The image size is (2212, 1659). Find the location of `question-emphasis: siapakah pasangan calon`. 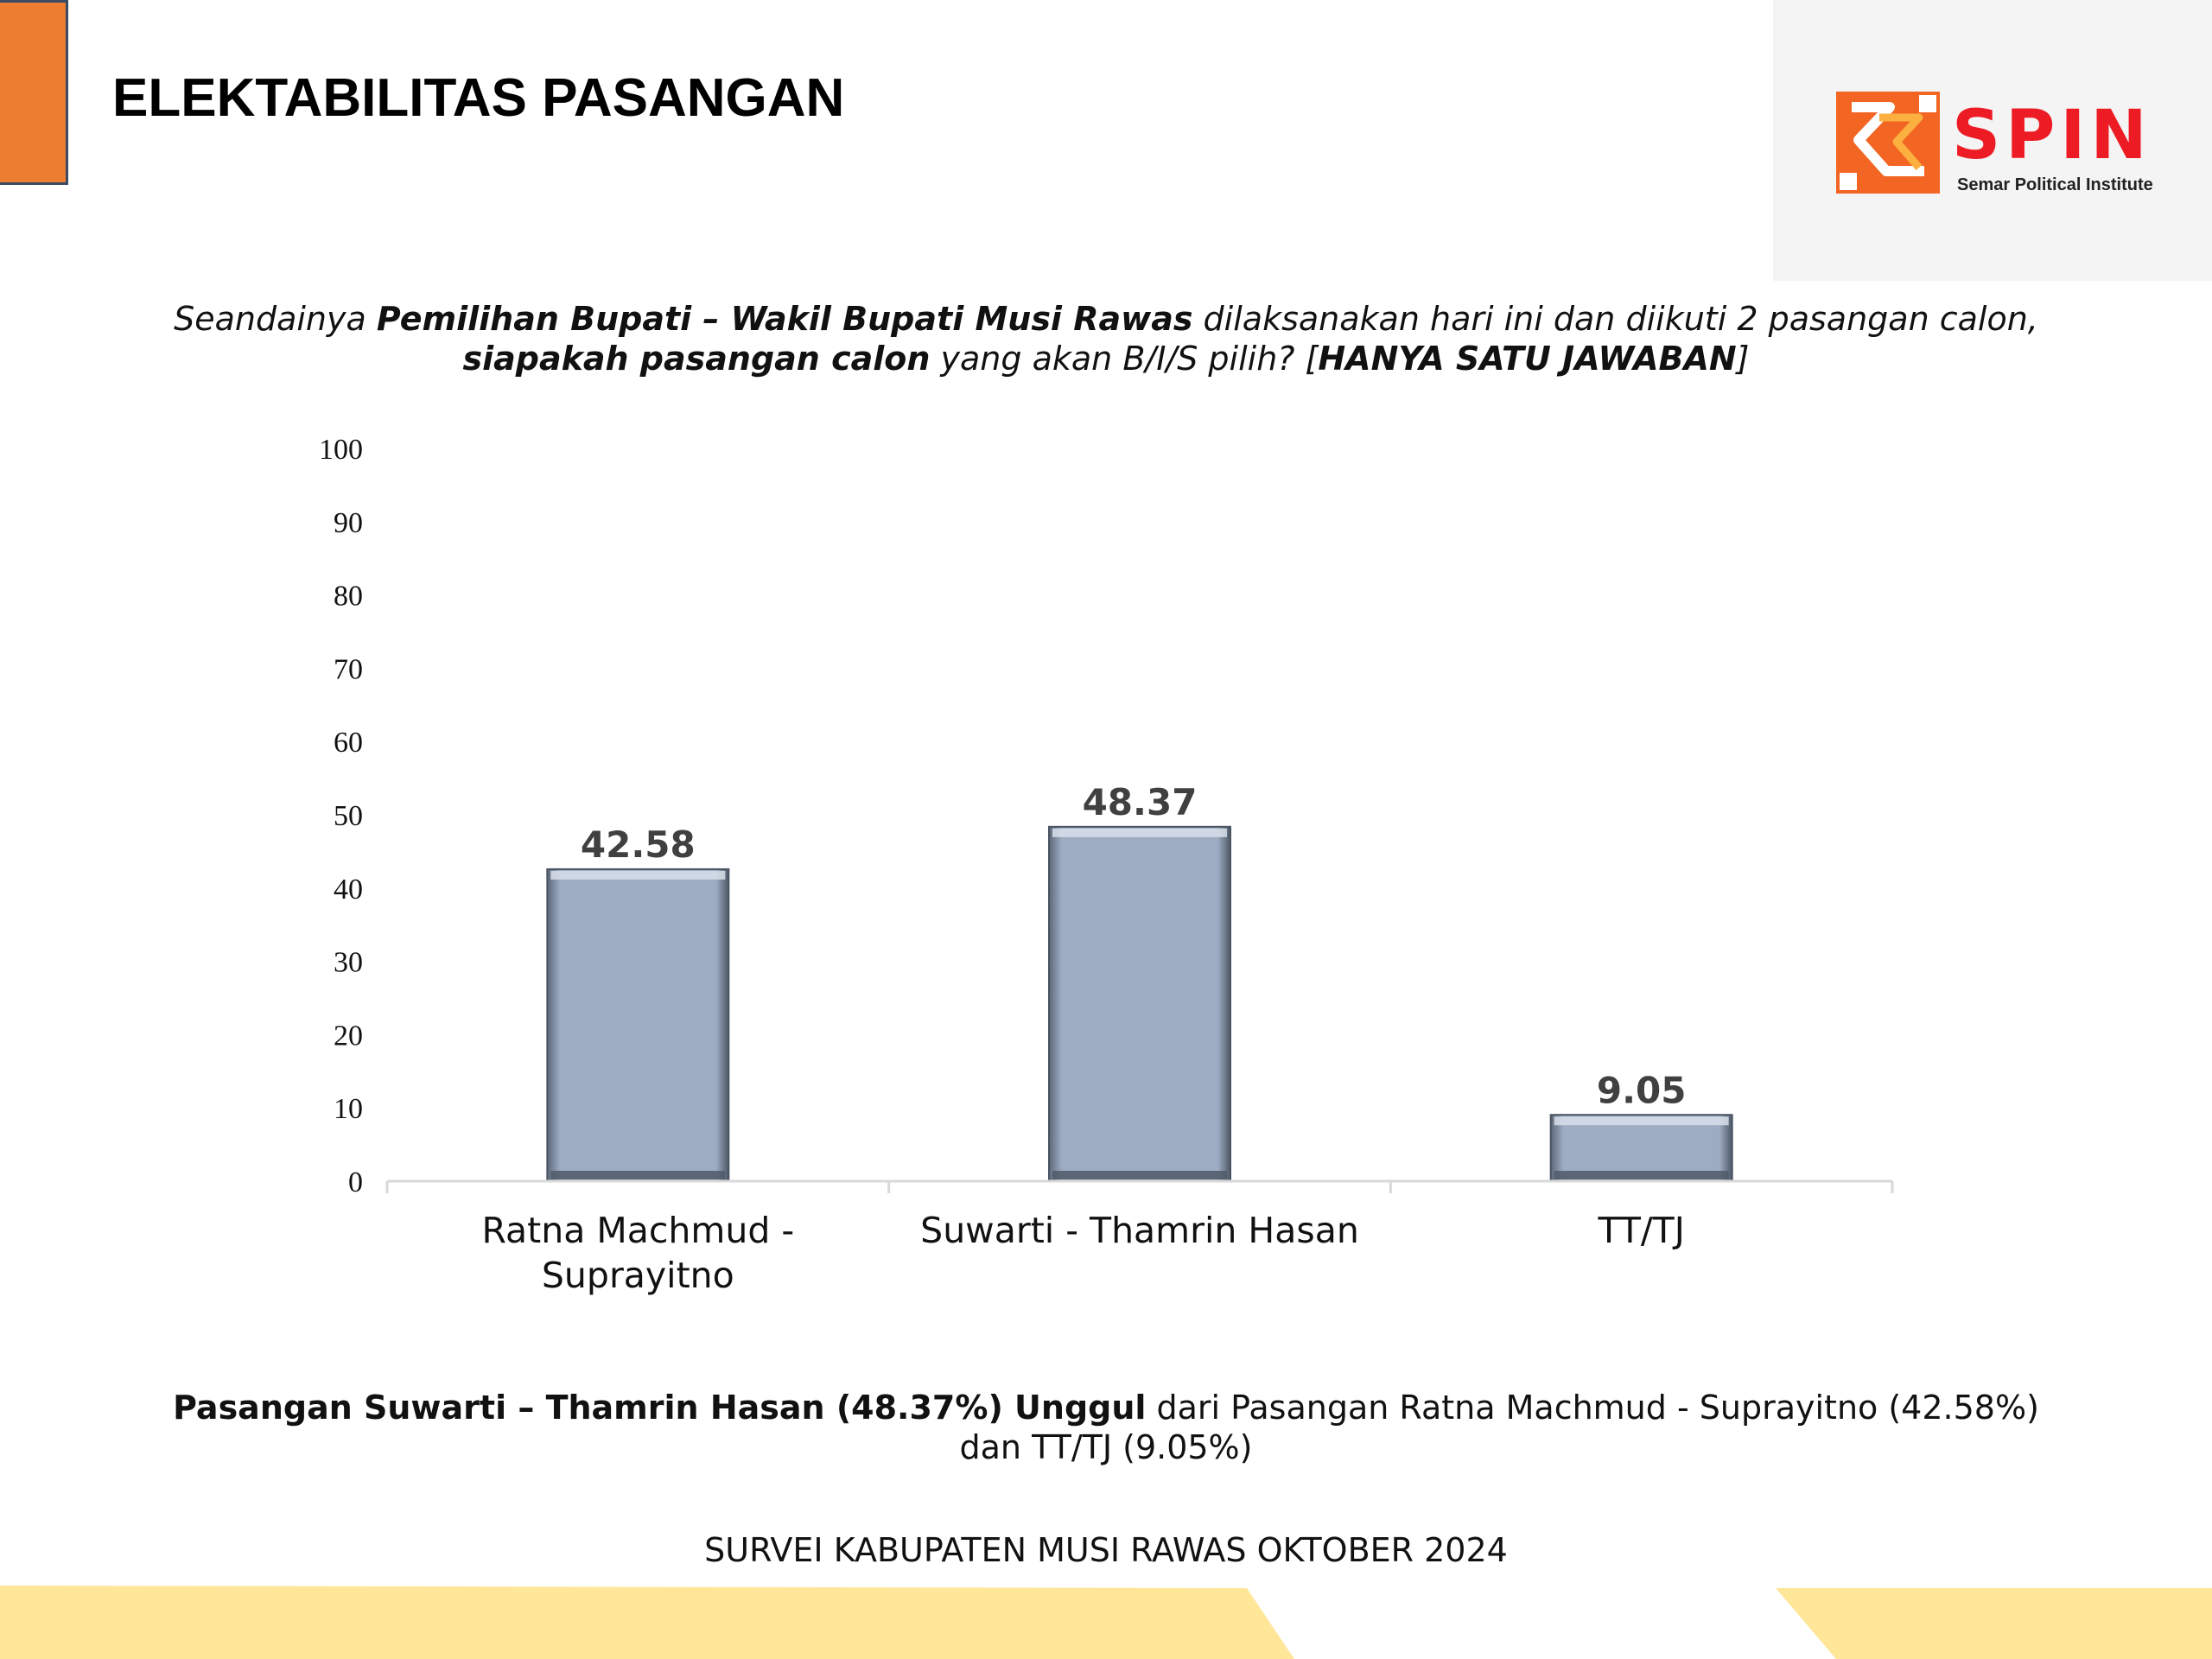

question-emphasis: siapakah pasangan calon is located at coordinates (696, 359).